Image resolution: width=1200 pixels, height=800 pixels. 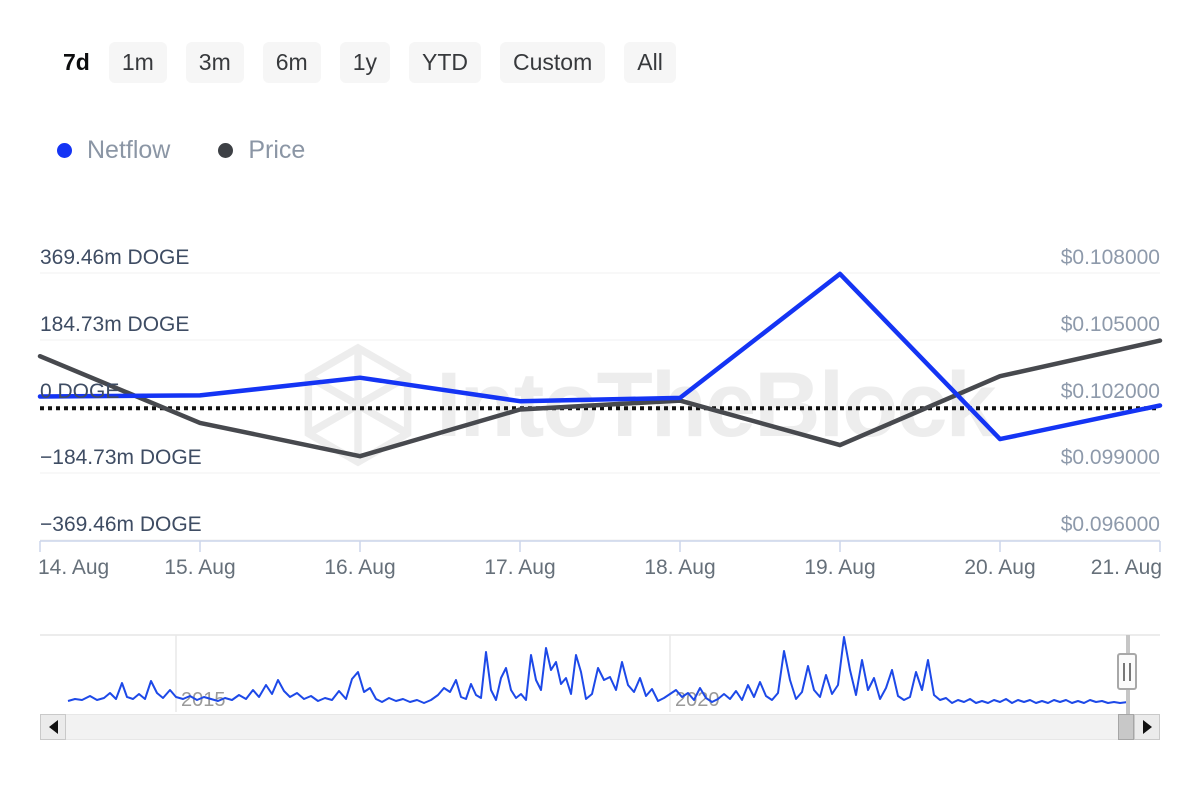 I want to click on range-selector: 7d 1m 3m 6m 1y YTD Custom All, so click(x=369, y=62).